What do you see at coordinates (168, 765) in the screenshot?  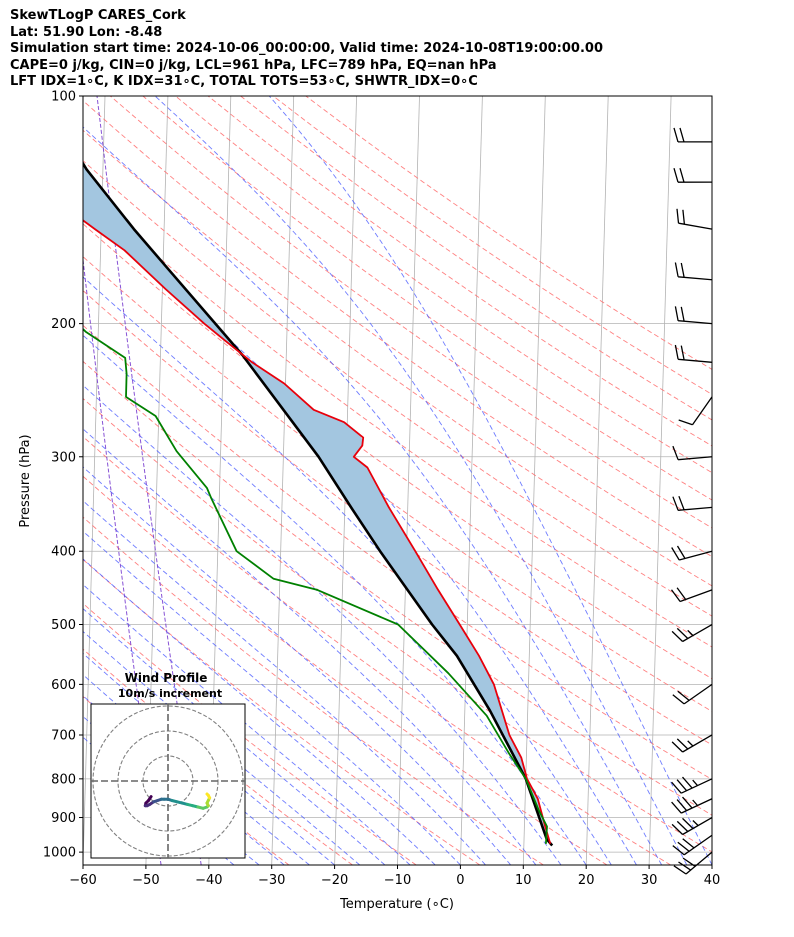 I see `hodograph: Wind Profile 10m/s increment` at bounding box center [168, 765].